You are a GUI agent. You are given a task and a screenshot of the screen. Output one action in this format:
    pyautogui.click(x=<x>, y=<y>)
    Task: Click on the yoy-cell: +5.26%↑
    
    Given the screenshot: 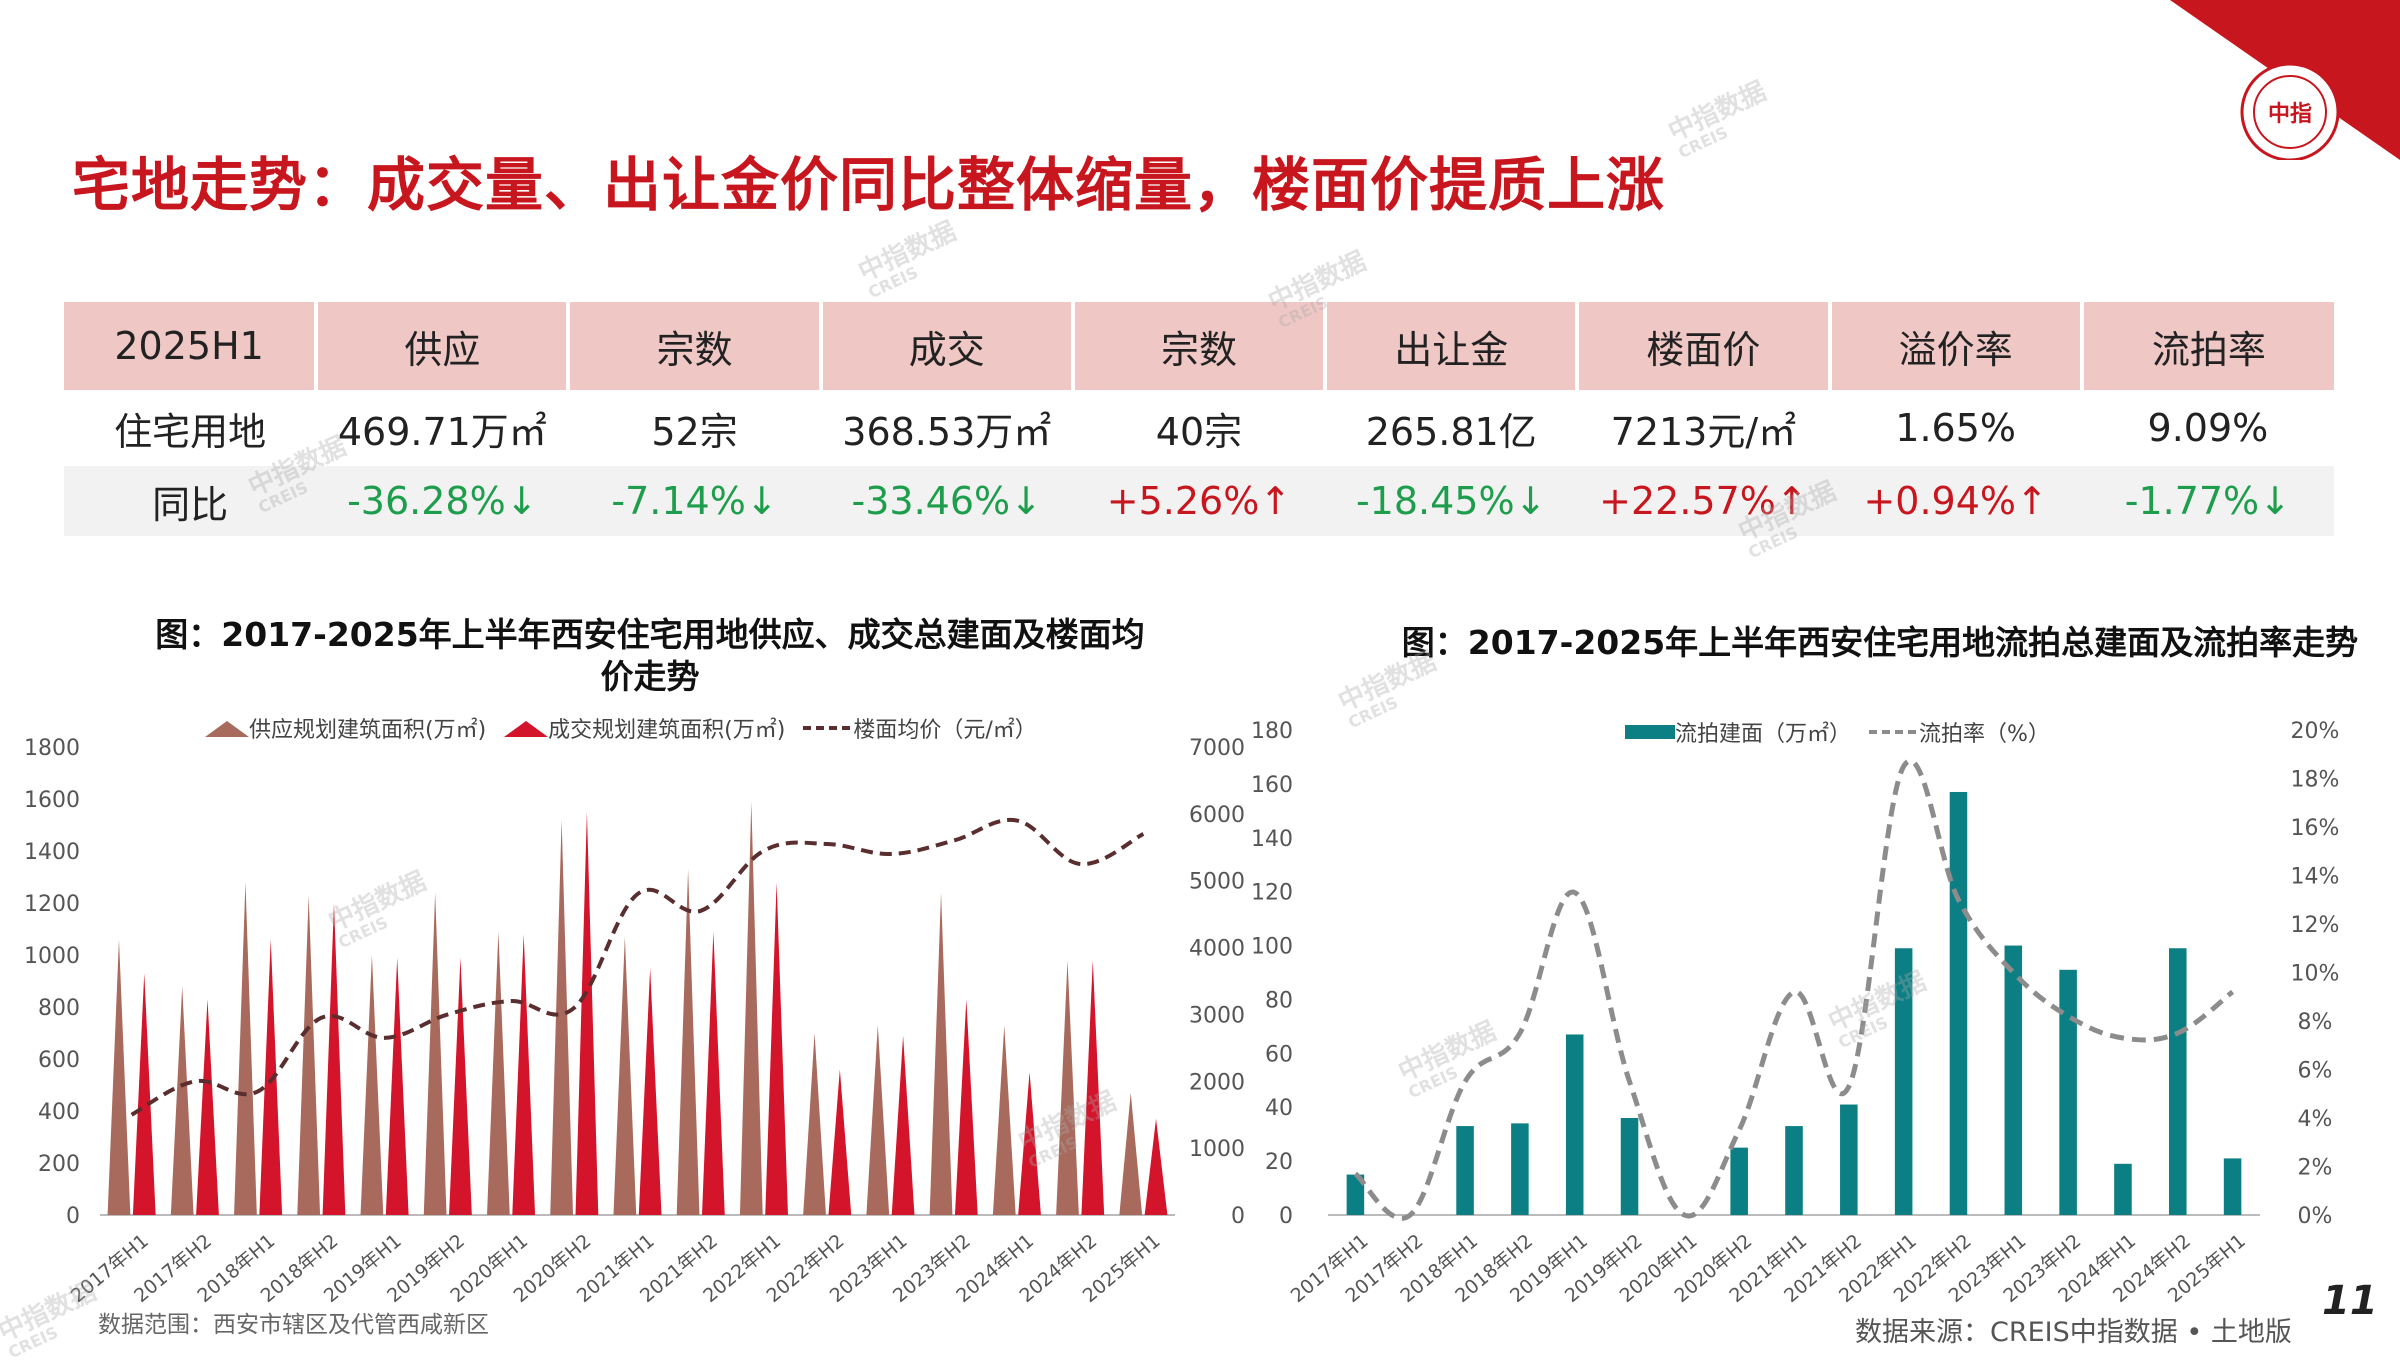 What is the action you would take?
    pyautogui.click(x=1199, y=501)
    